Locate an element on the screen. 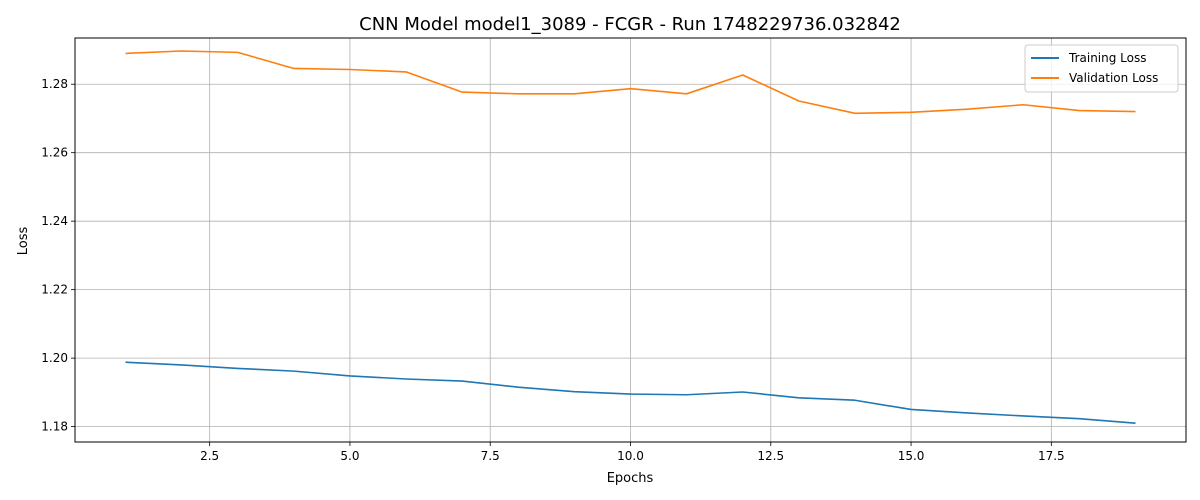 This screenshot has width=1200, height=500. y-tick-label: 1.20 is located at coordinates (54, 358).